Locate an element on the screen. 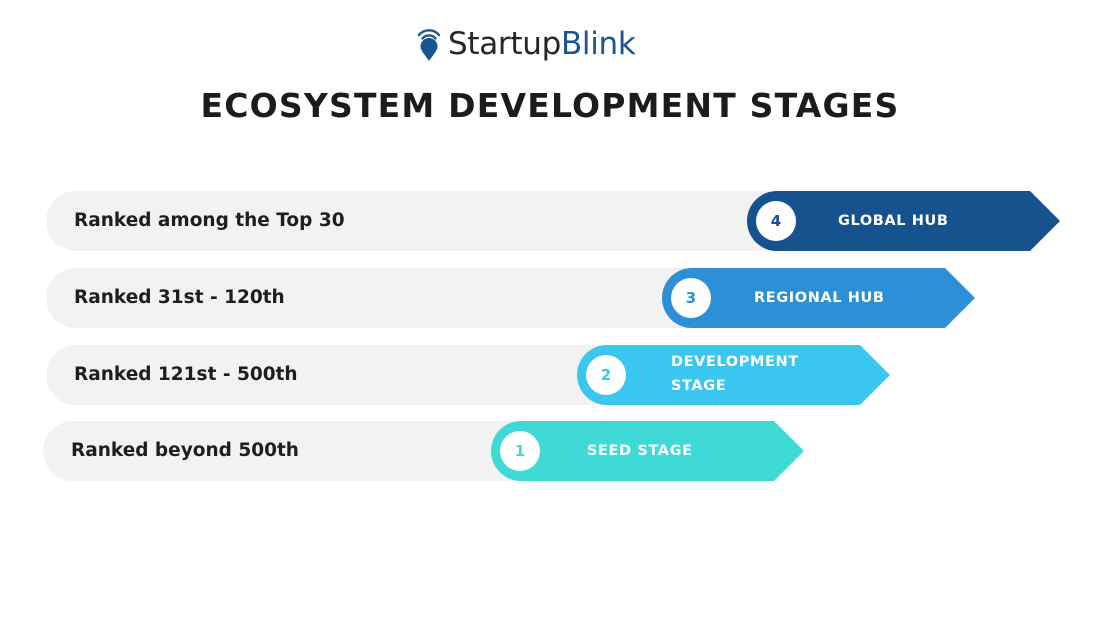 The image size is (1100, 620). stage-number-badge: 4 is located at coordinates (776, 221).